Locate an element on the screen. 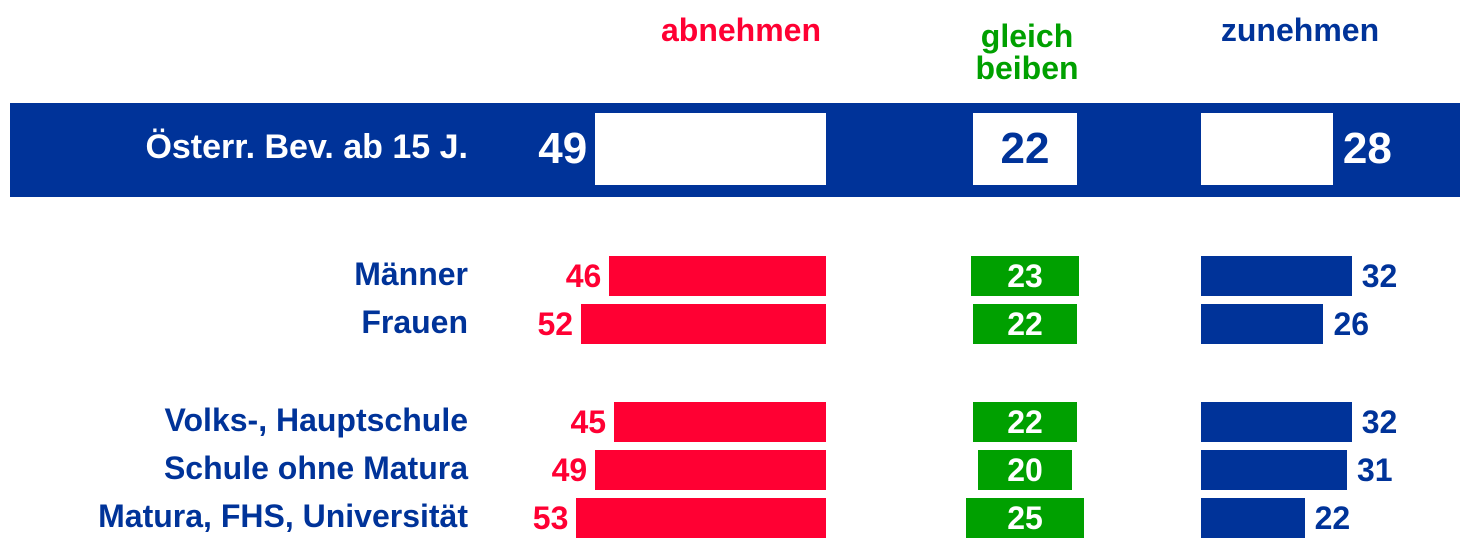 This screenshot has height=539, width=1460. value-label: 25 is located at coordinates (1025, 518).